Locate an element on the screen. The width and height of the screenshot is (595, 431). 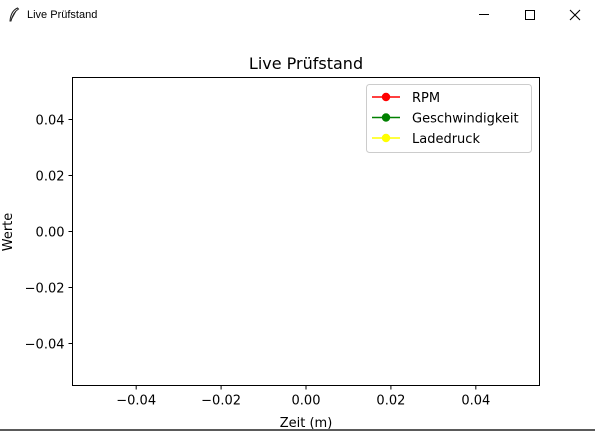
y-tick-label: −0.04 is located at coordinates (45, 345).